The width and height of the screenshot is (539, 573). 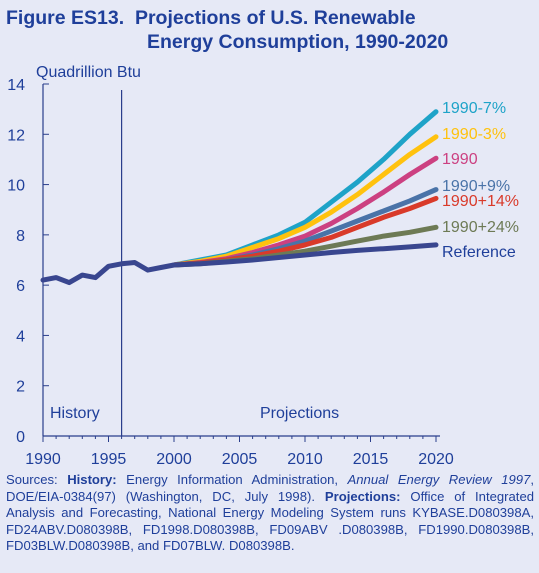 I want to click on series-label-1: 1990-3%, so click(x=474, y=134).